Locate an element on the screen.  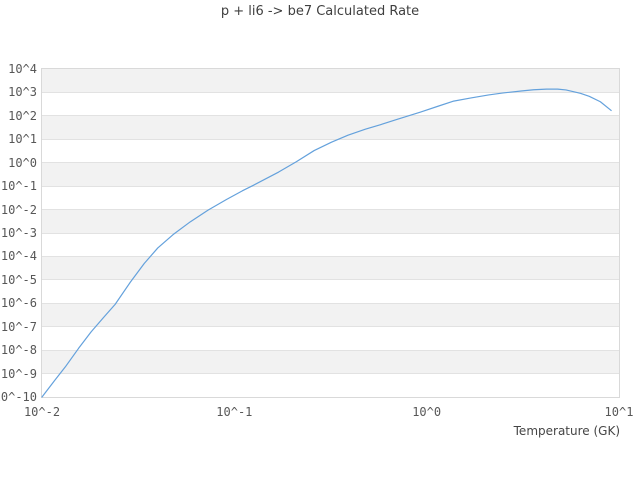
y-tick-label: 10^2 is located at coordinates (22, 115).